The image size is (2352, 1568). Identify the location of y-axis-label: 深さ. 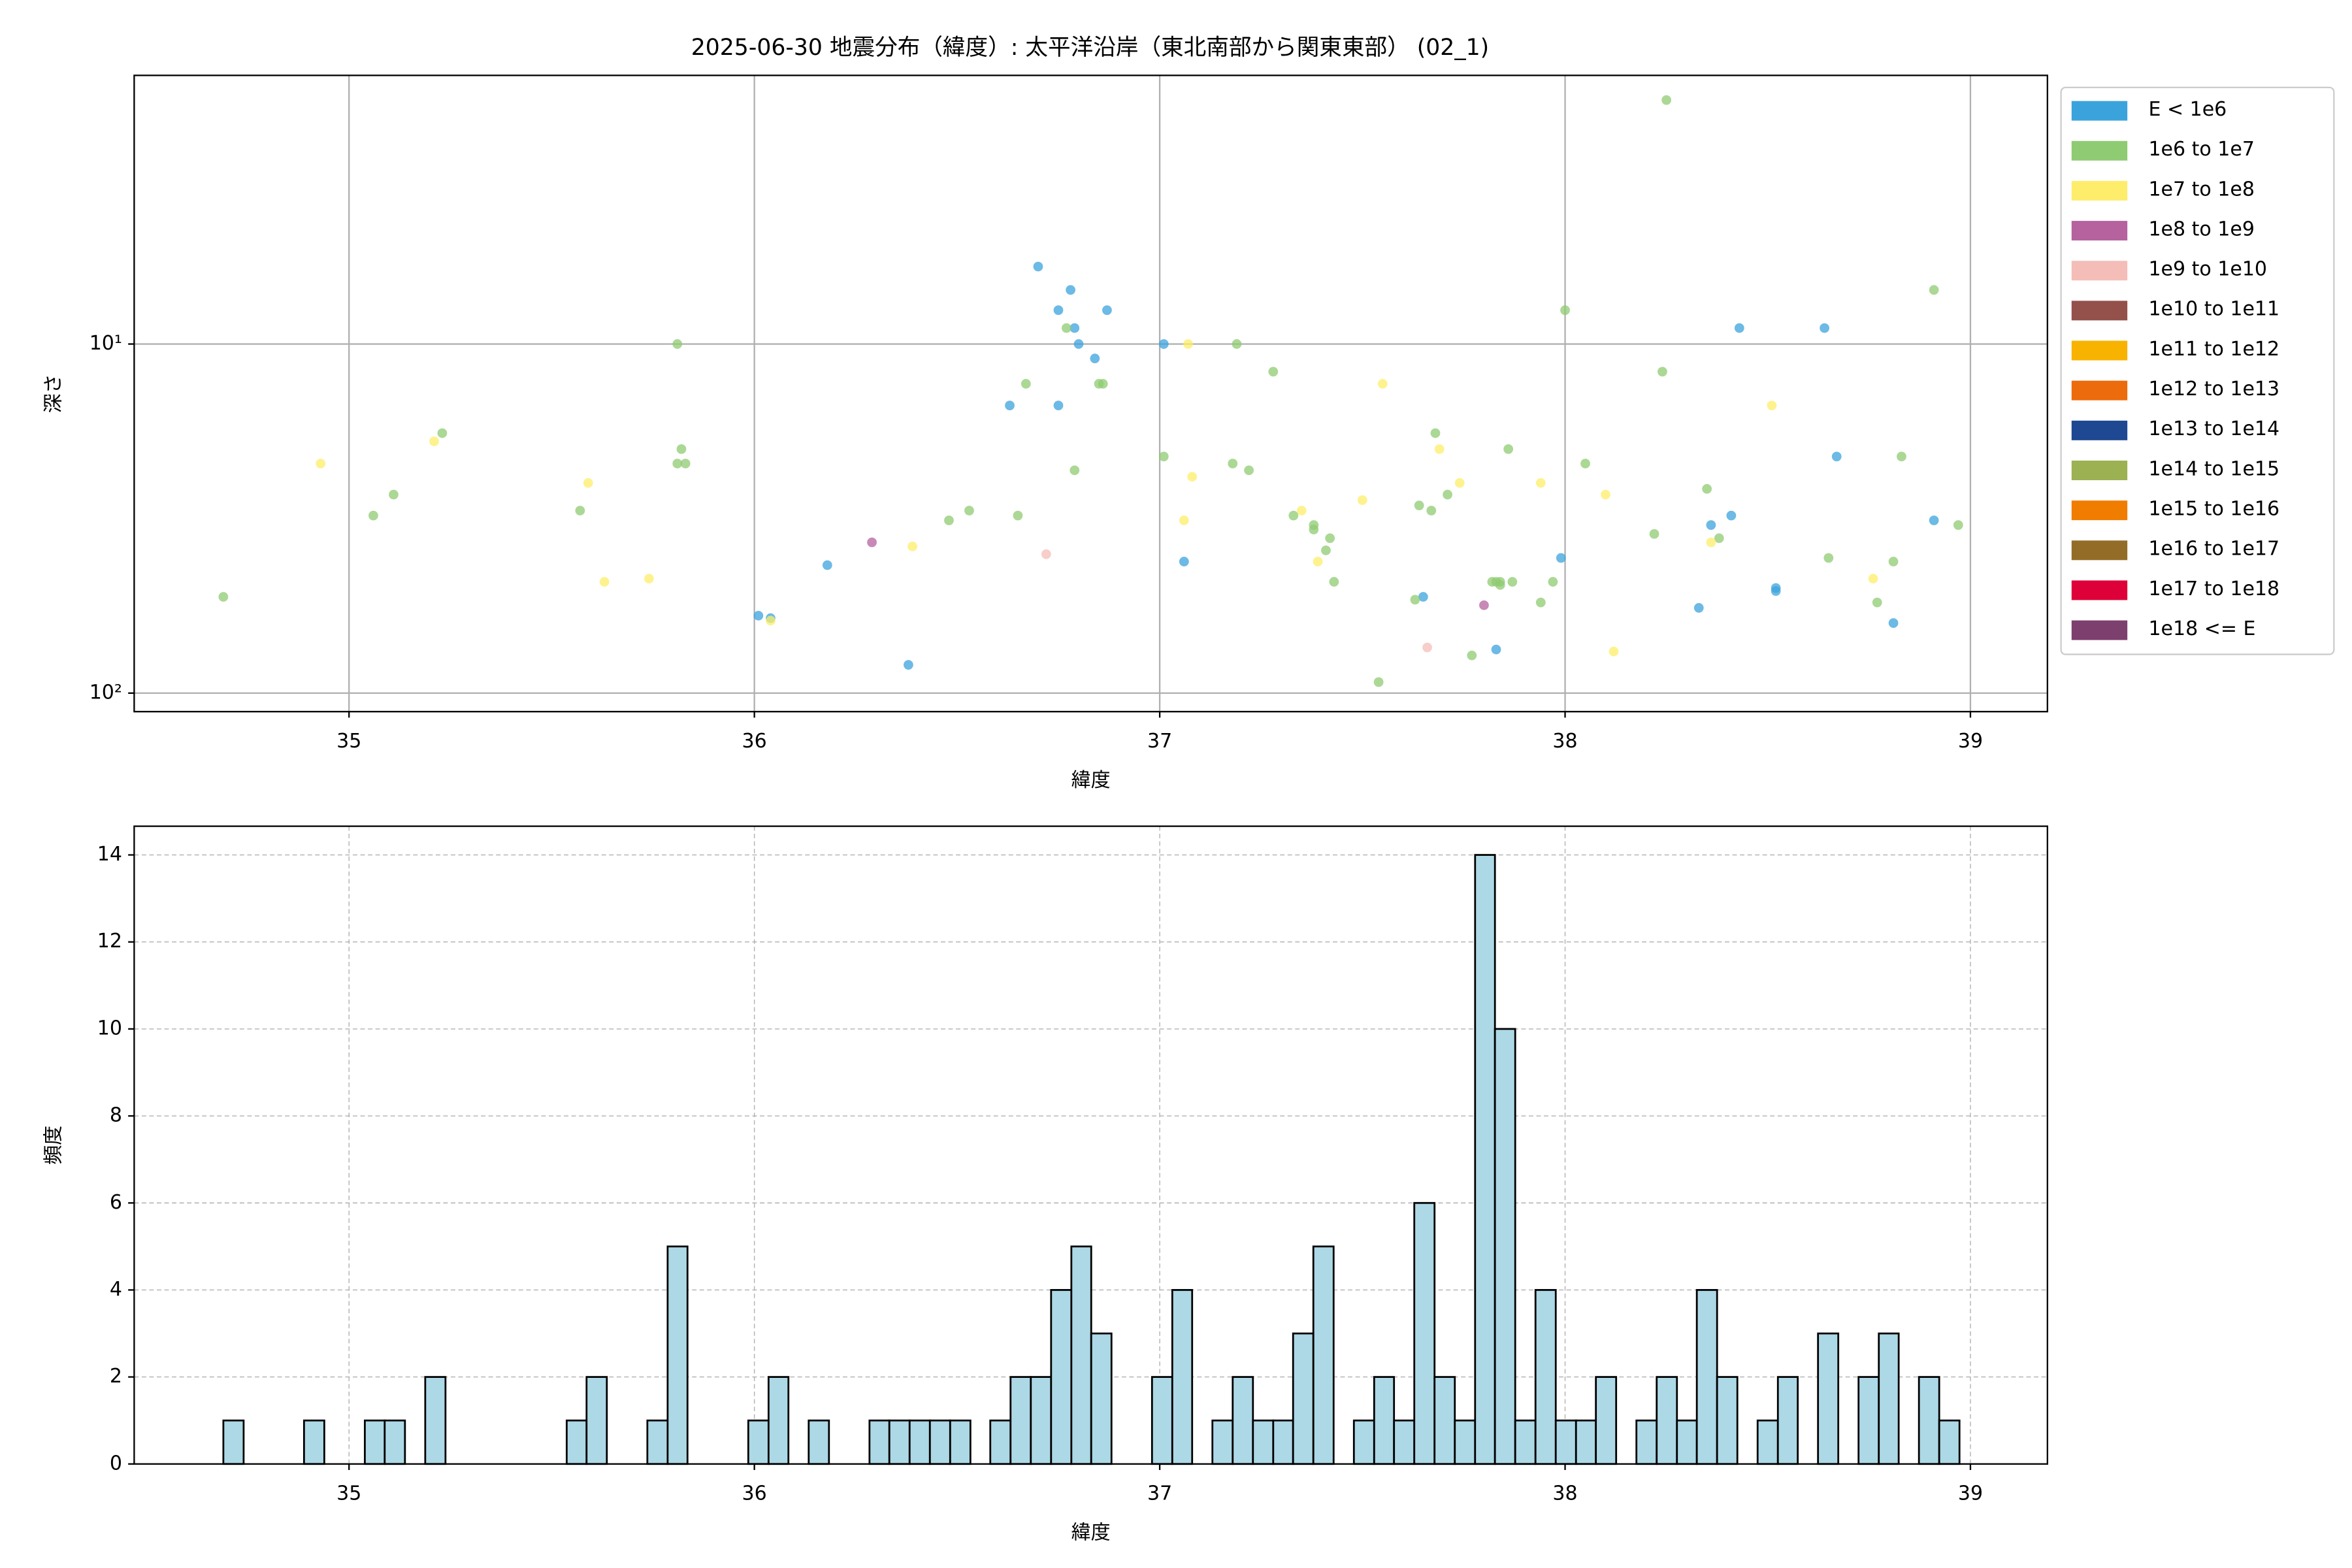
(53, 393).